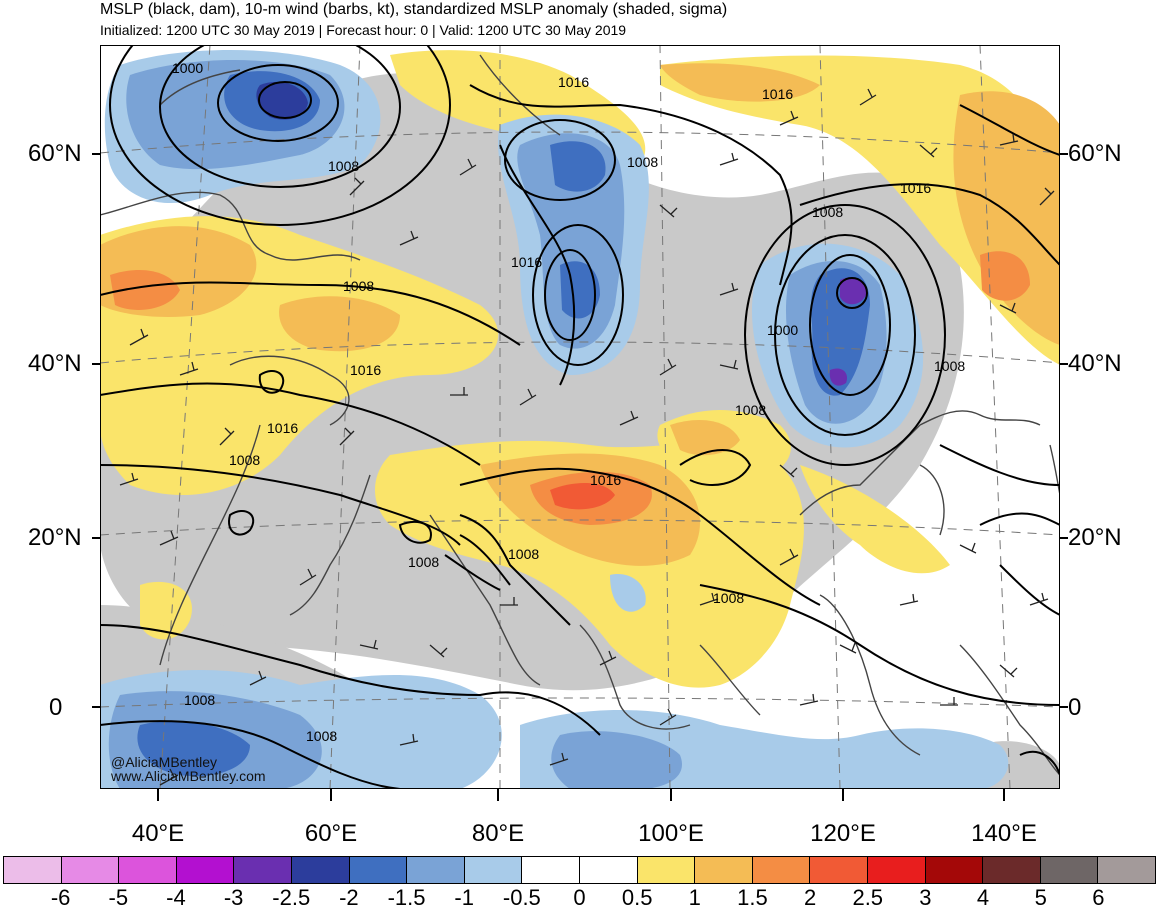 This screenshot has width=1160, height=913. Describe the element at coordinates (118, 897) in the screenshot. I see `colorbar-label: -5` at that location.